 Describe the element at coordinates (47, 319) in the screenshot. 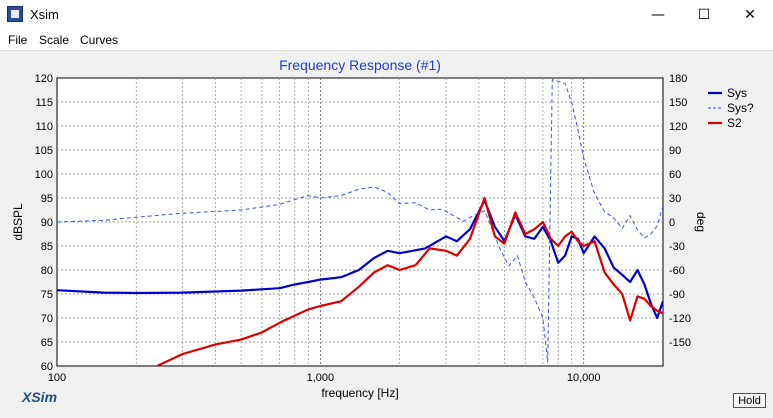

I see `y-tick-label: 70` at that location.